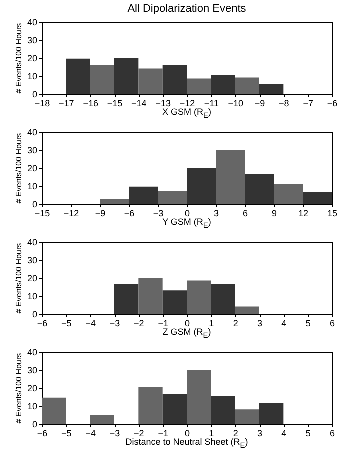 This screenshot has height=466, width=345. Describe the element at coordinates (187, 333) in the screenshot. I see `x-axis-title: Z GSM (R$_{E}$)` at that location.